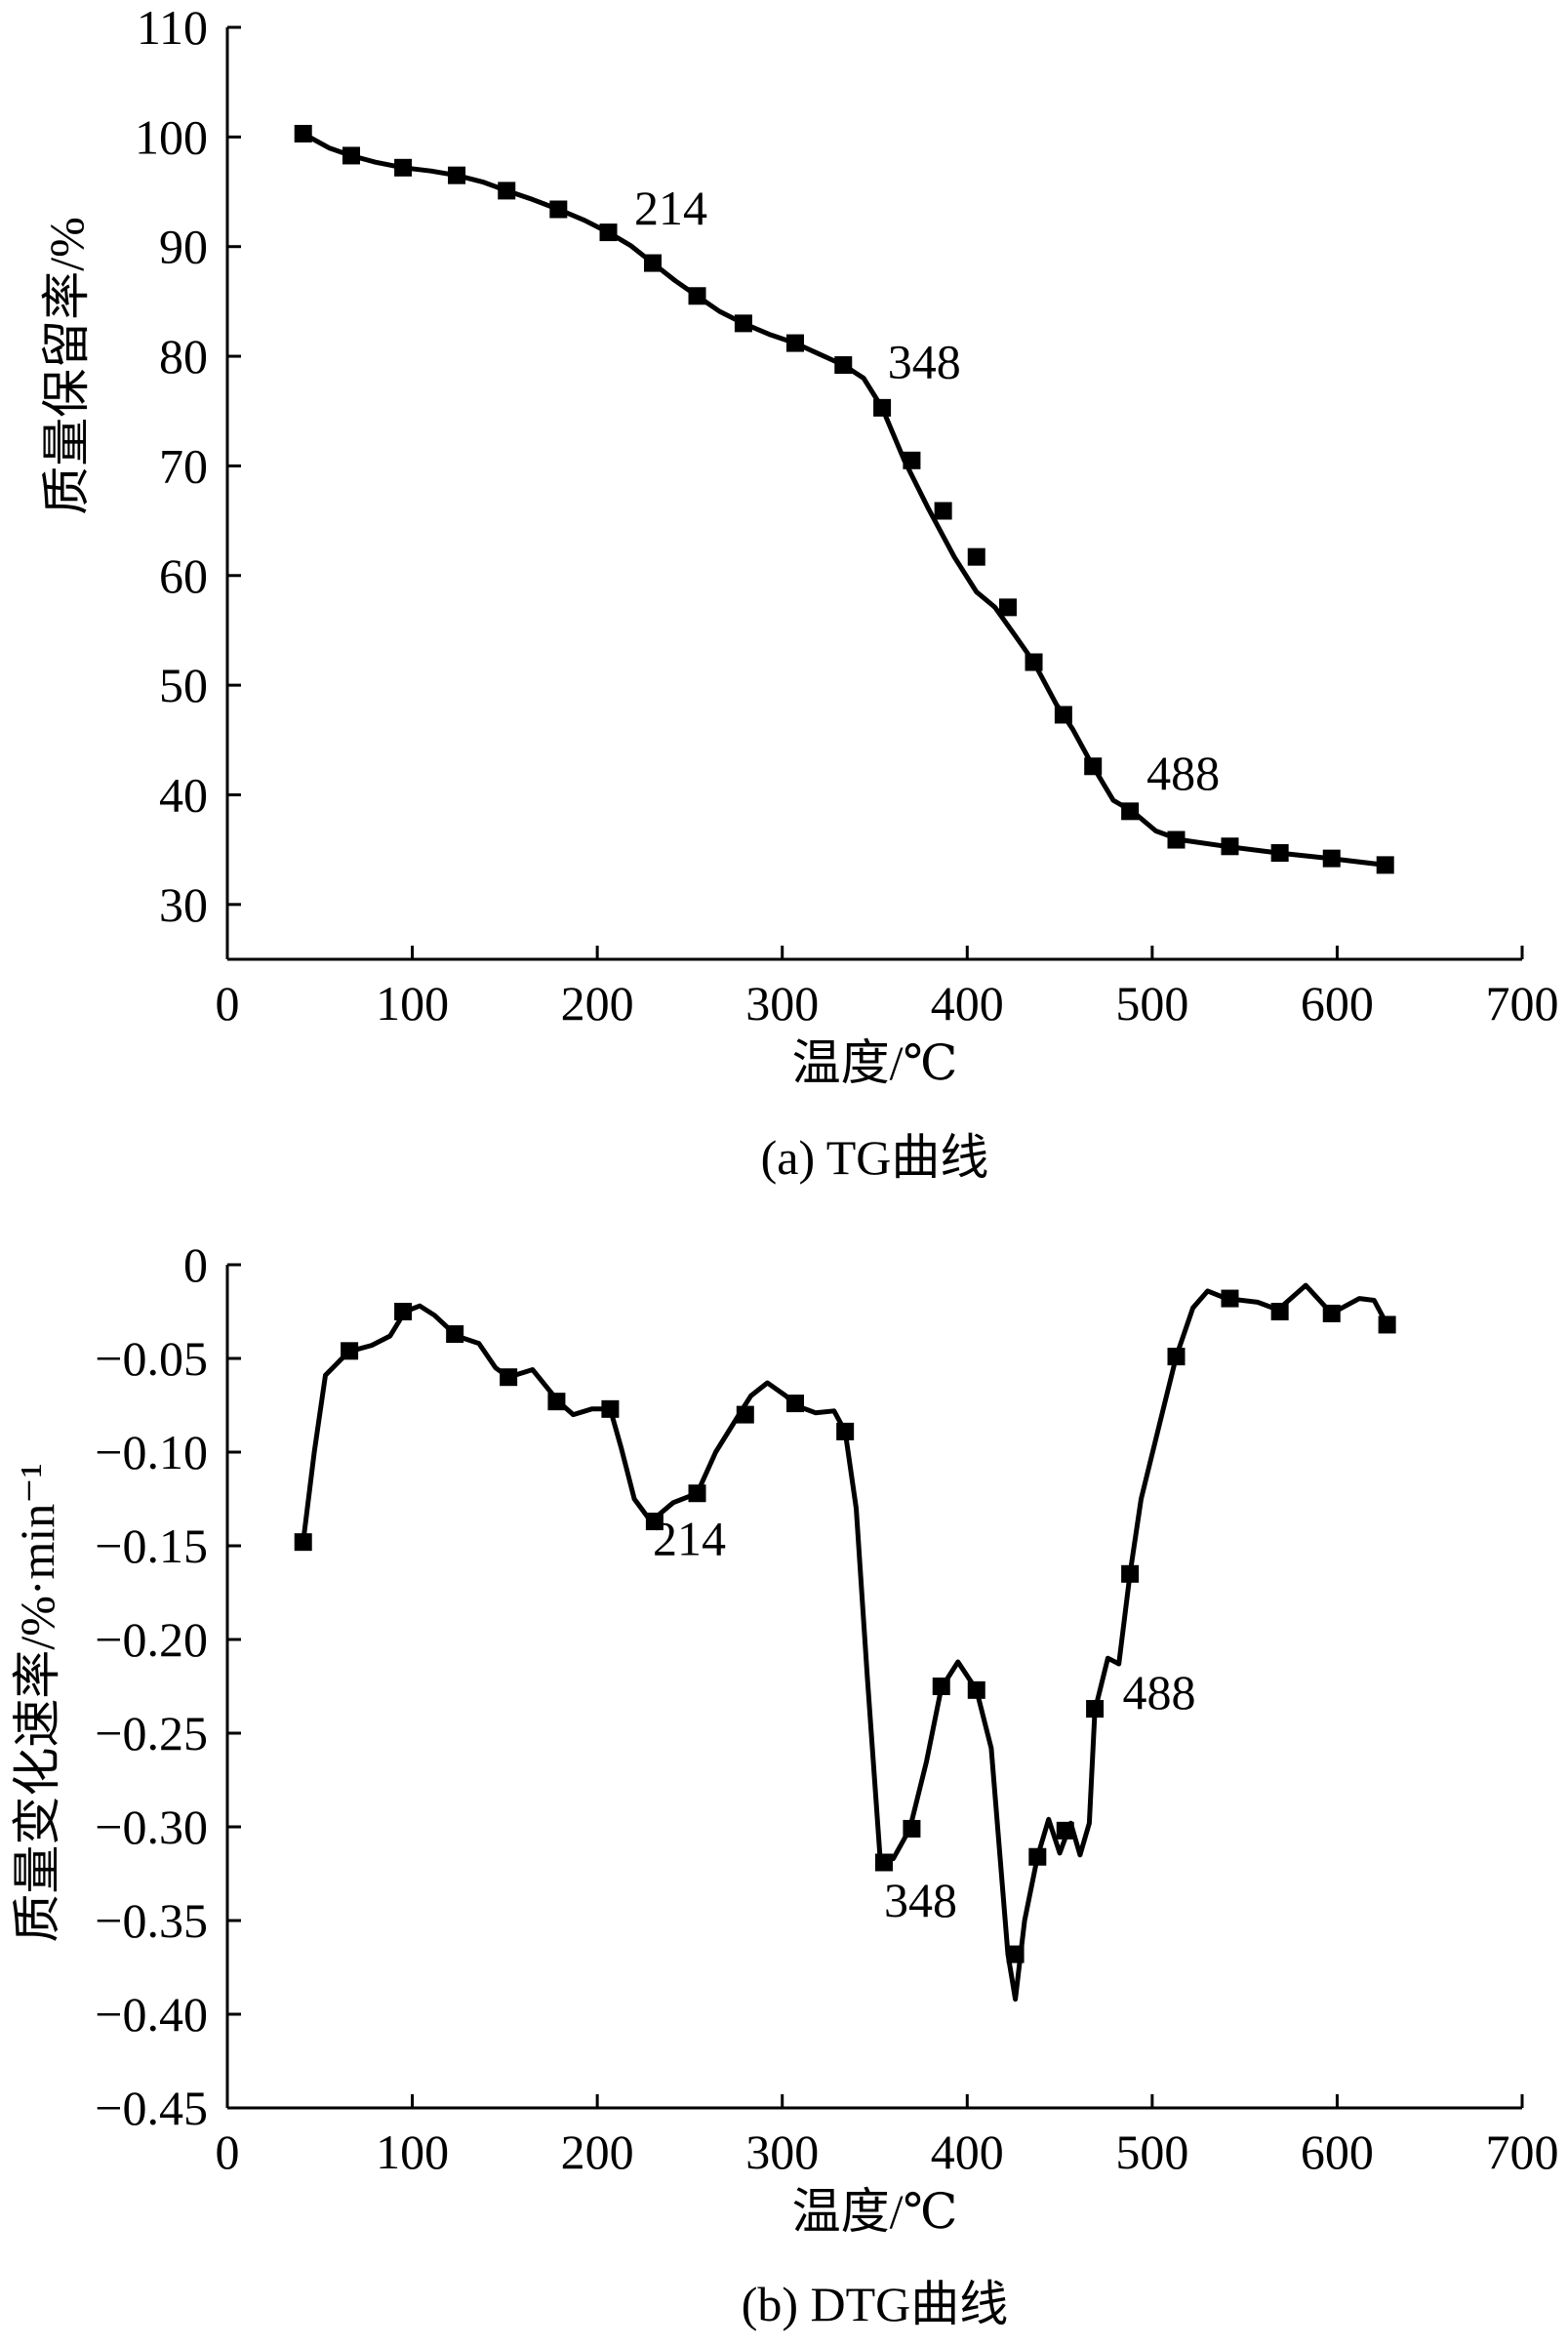 The height and width of the screenshot is (2347, 1568). Describe the element at coordinates (1151, 2152) in the screenshot. I see `dtg-x-tick-label: 500` at that location.